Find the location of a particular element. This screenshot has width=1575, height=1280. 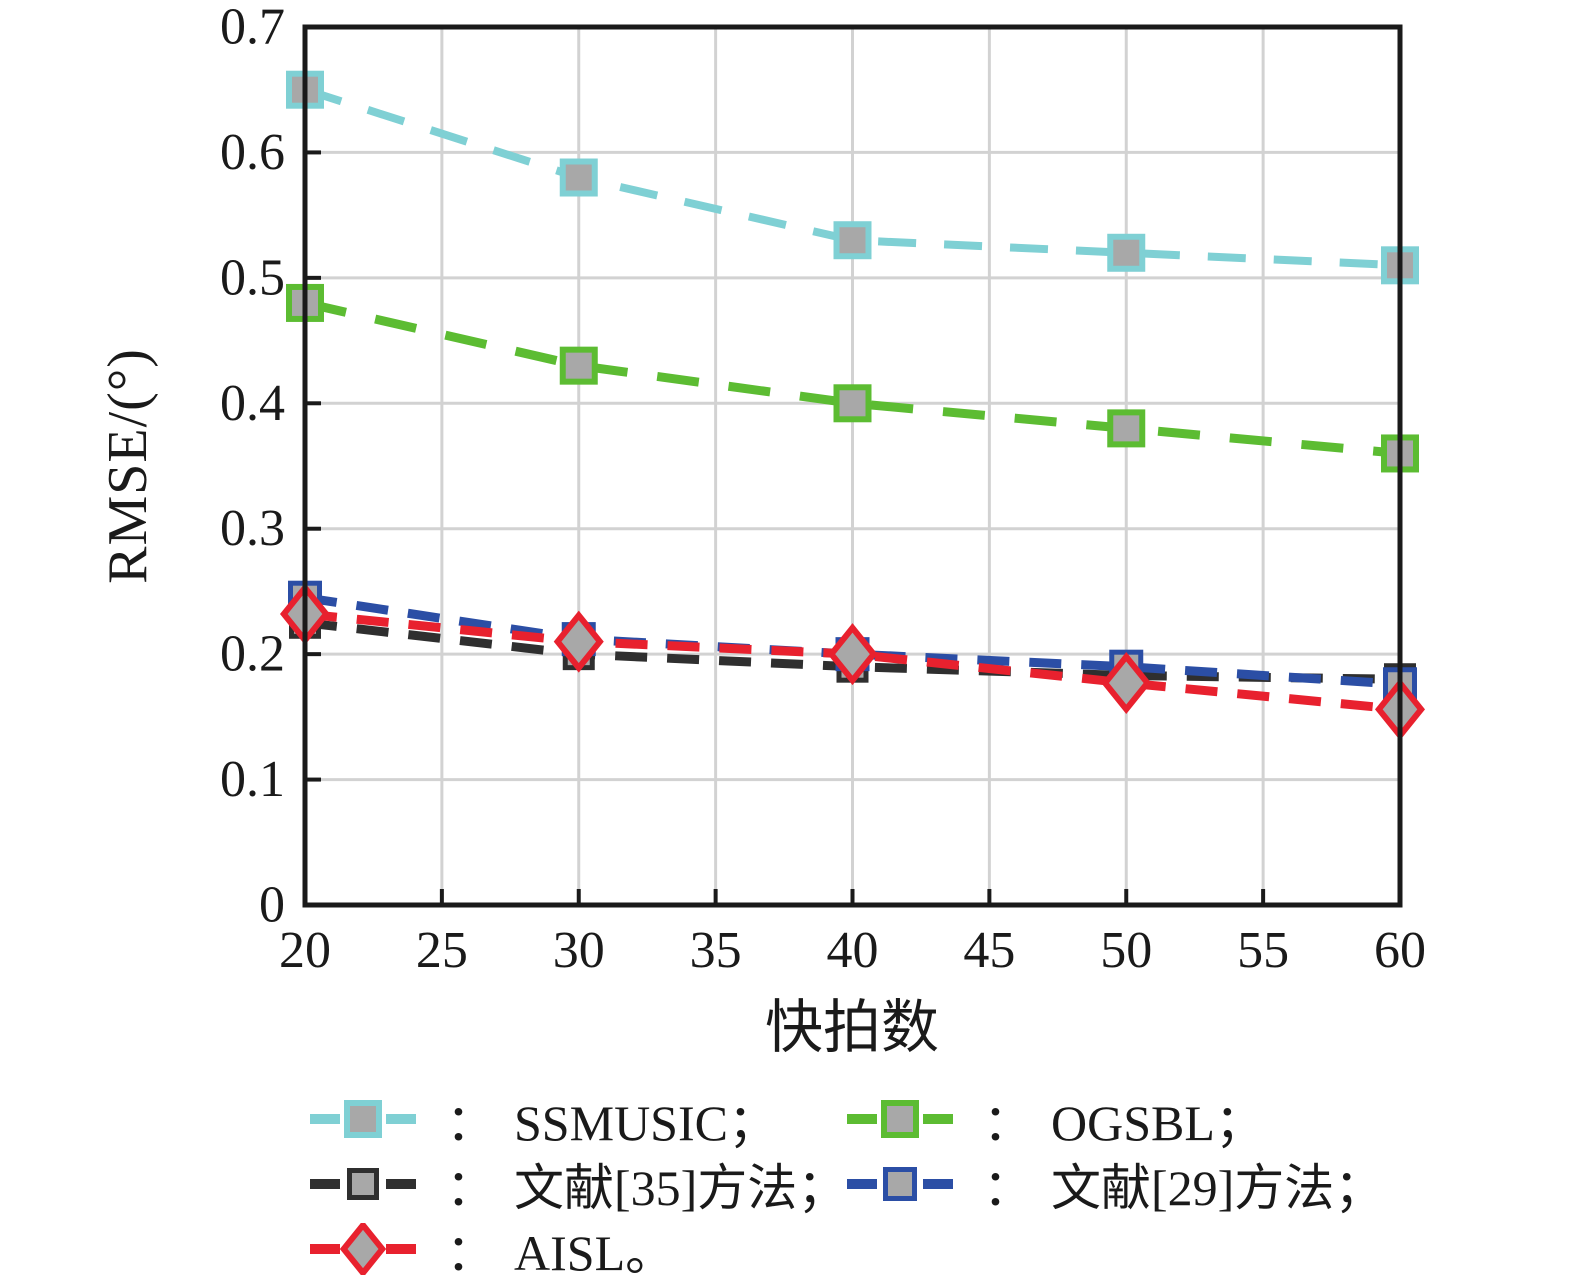

legend-item-3: ： 文献[29]方法； is located at coordinates (1195, 1183).